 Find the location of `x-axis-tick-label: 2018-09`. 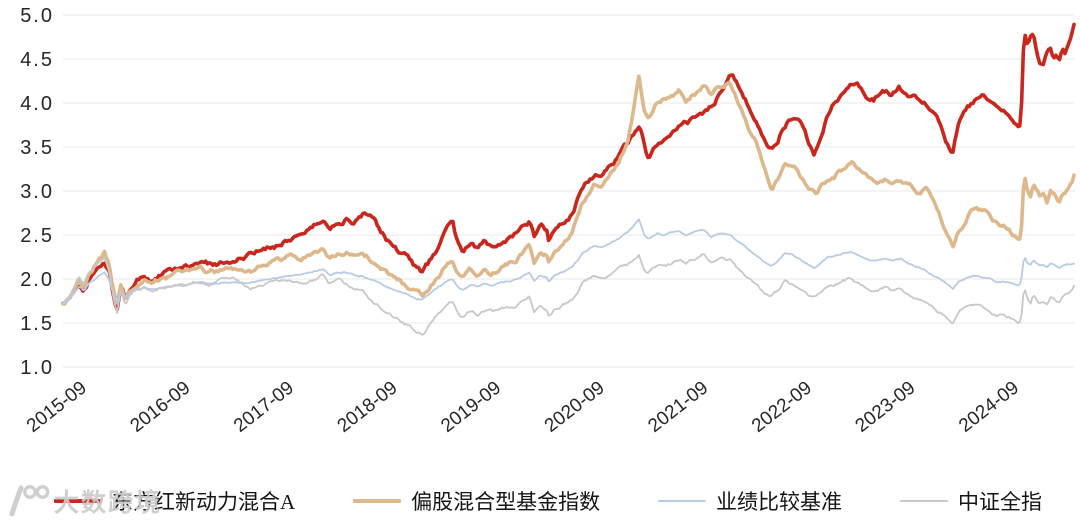

x-axis-tick-label: 2018-09 is located at coordinates (368, 406).